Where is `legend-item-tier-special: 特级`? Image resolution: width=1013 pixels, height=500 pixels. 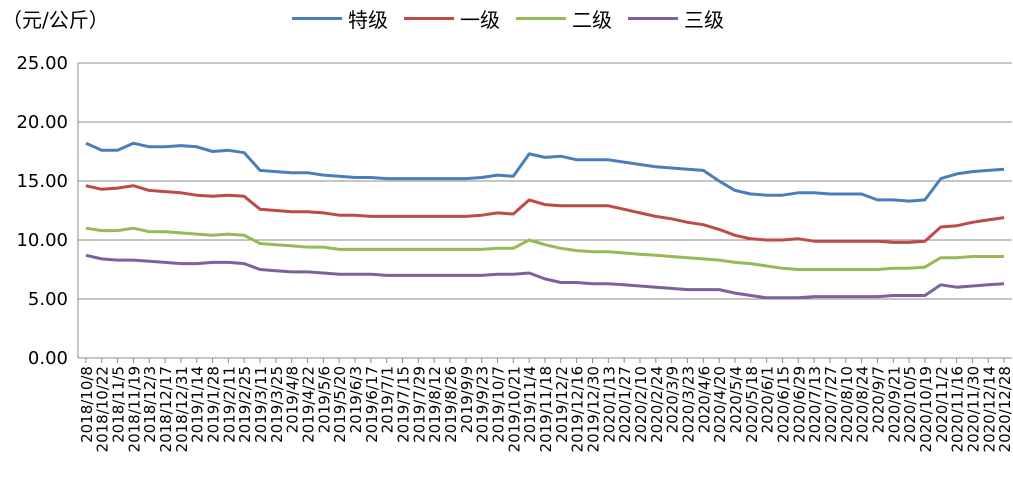
legend-item-tier-special: 特级 is located at coordinates (340, 18).